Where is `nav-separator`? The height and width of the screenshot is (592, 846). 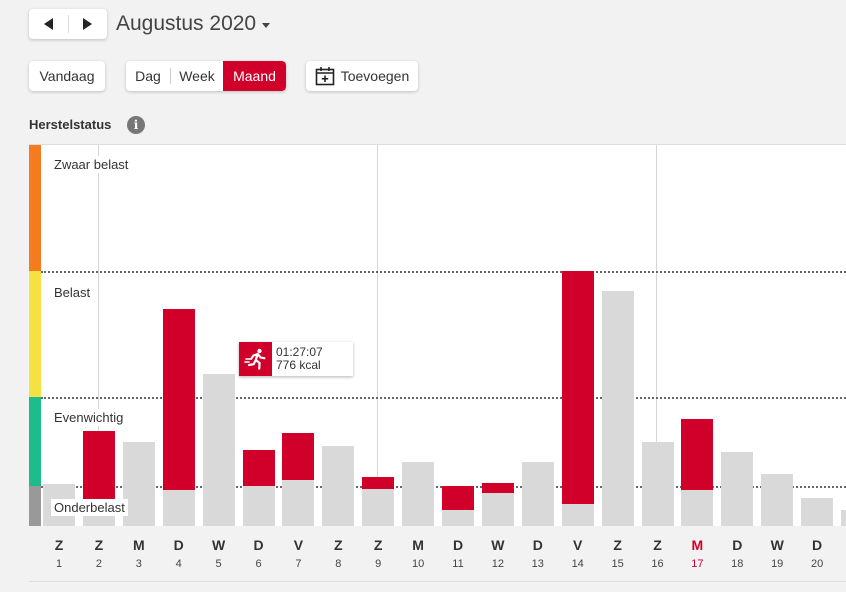
nav-separator is located at coordinates (68, 24).